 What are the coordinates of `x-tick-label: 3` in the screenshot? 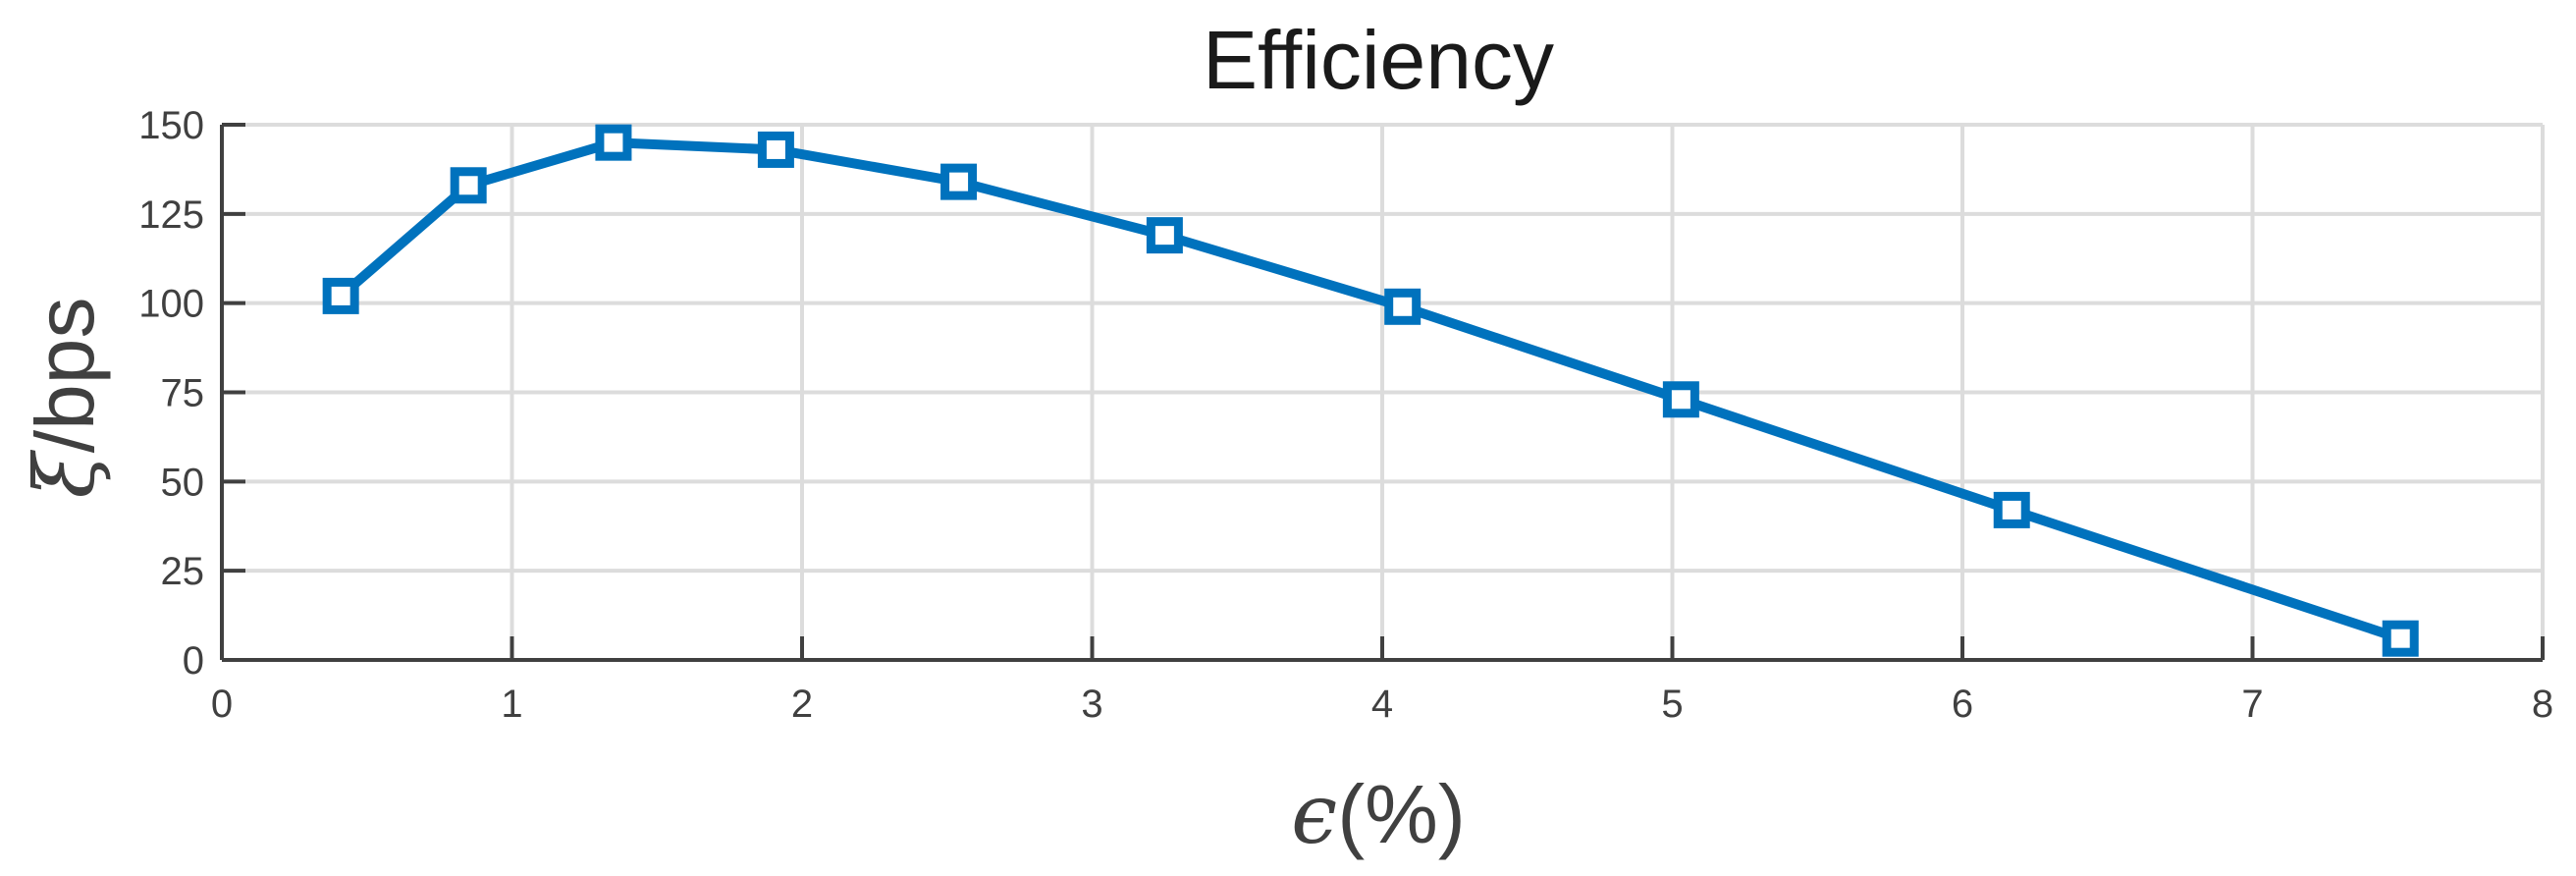 It's located at (1091, 704).